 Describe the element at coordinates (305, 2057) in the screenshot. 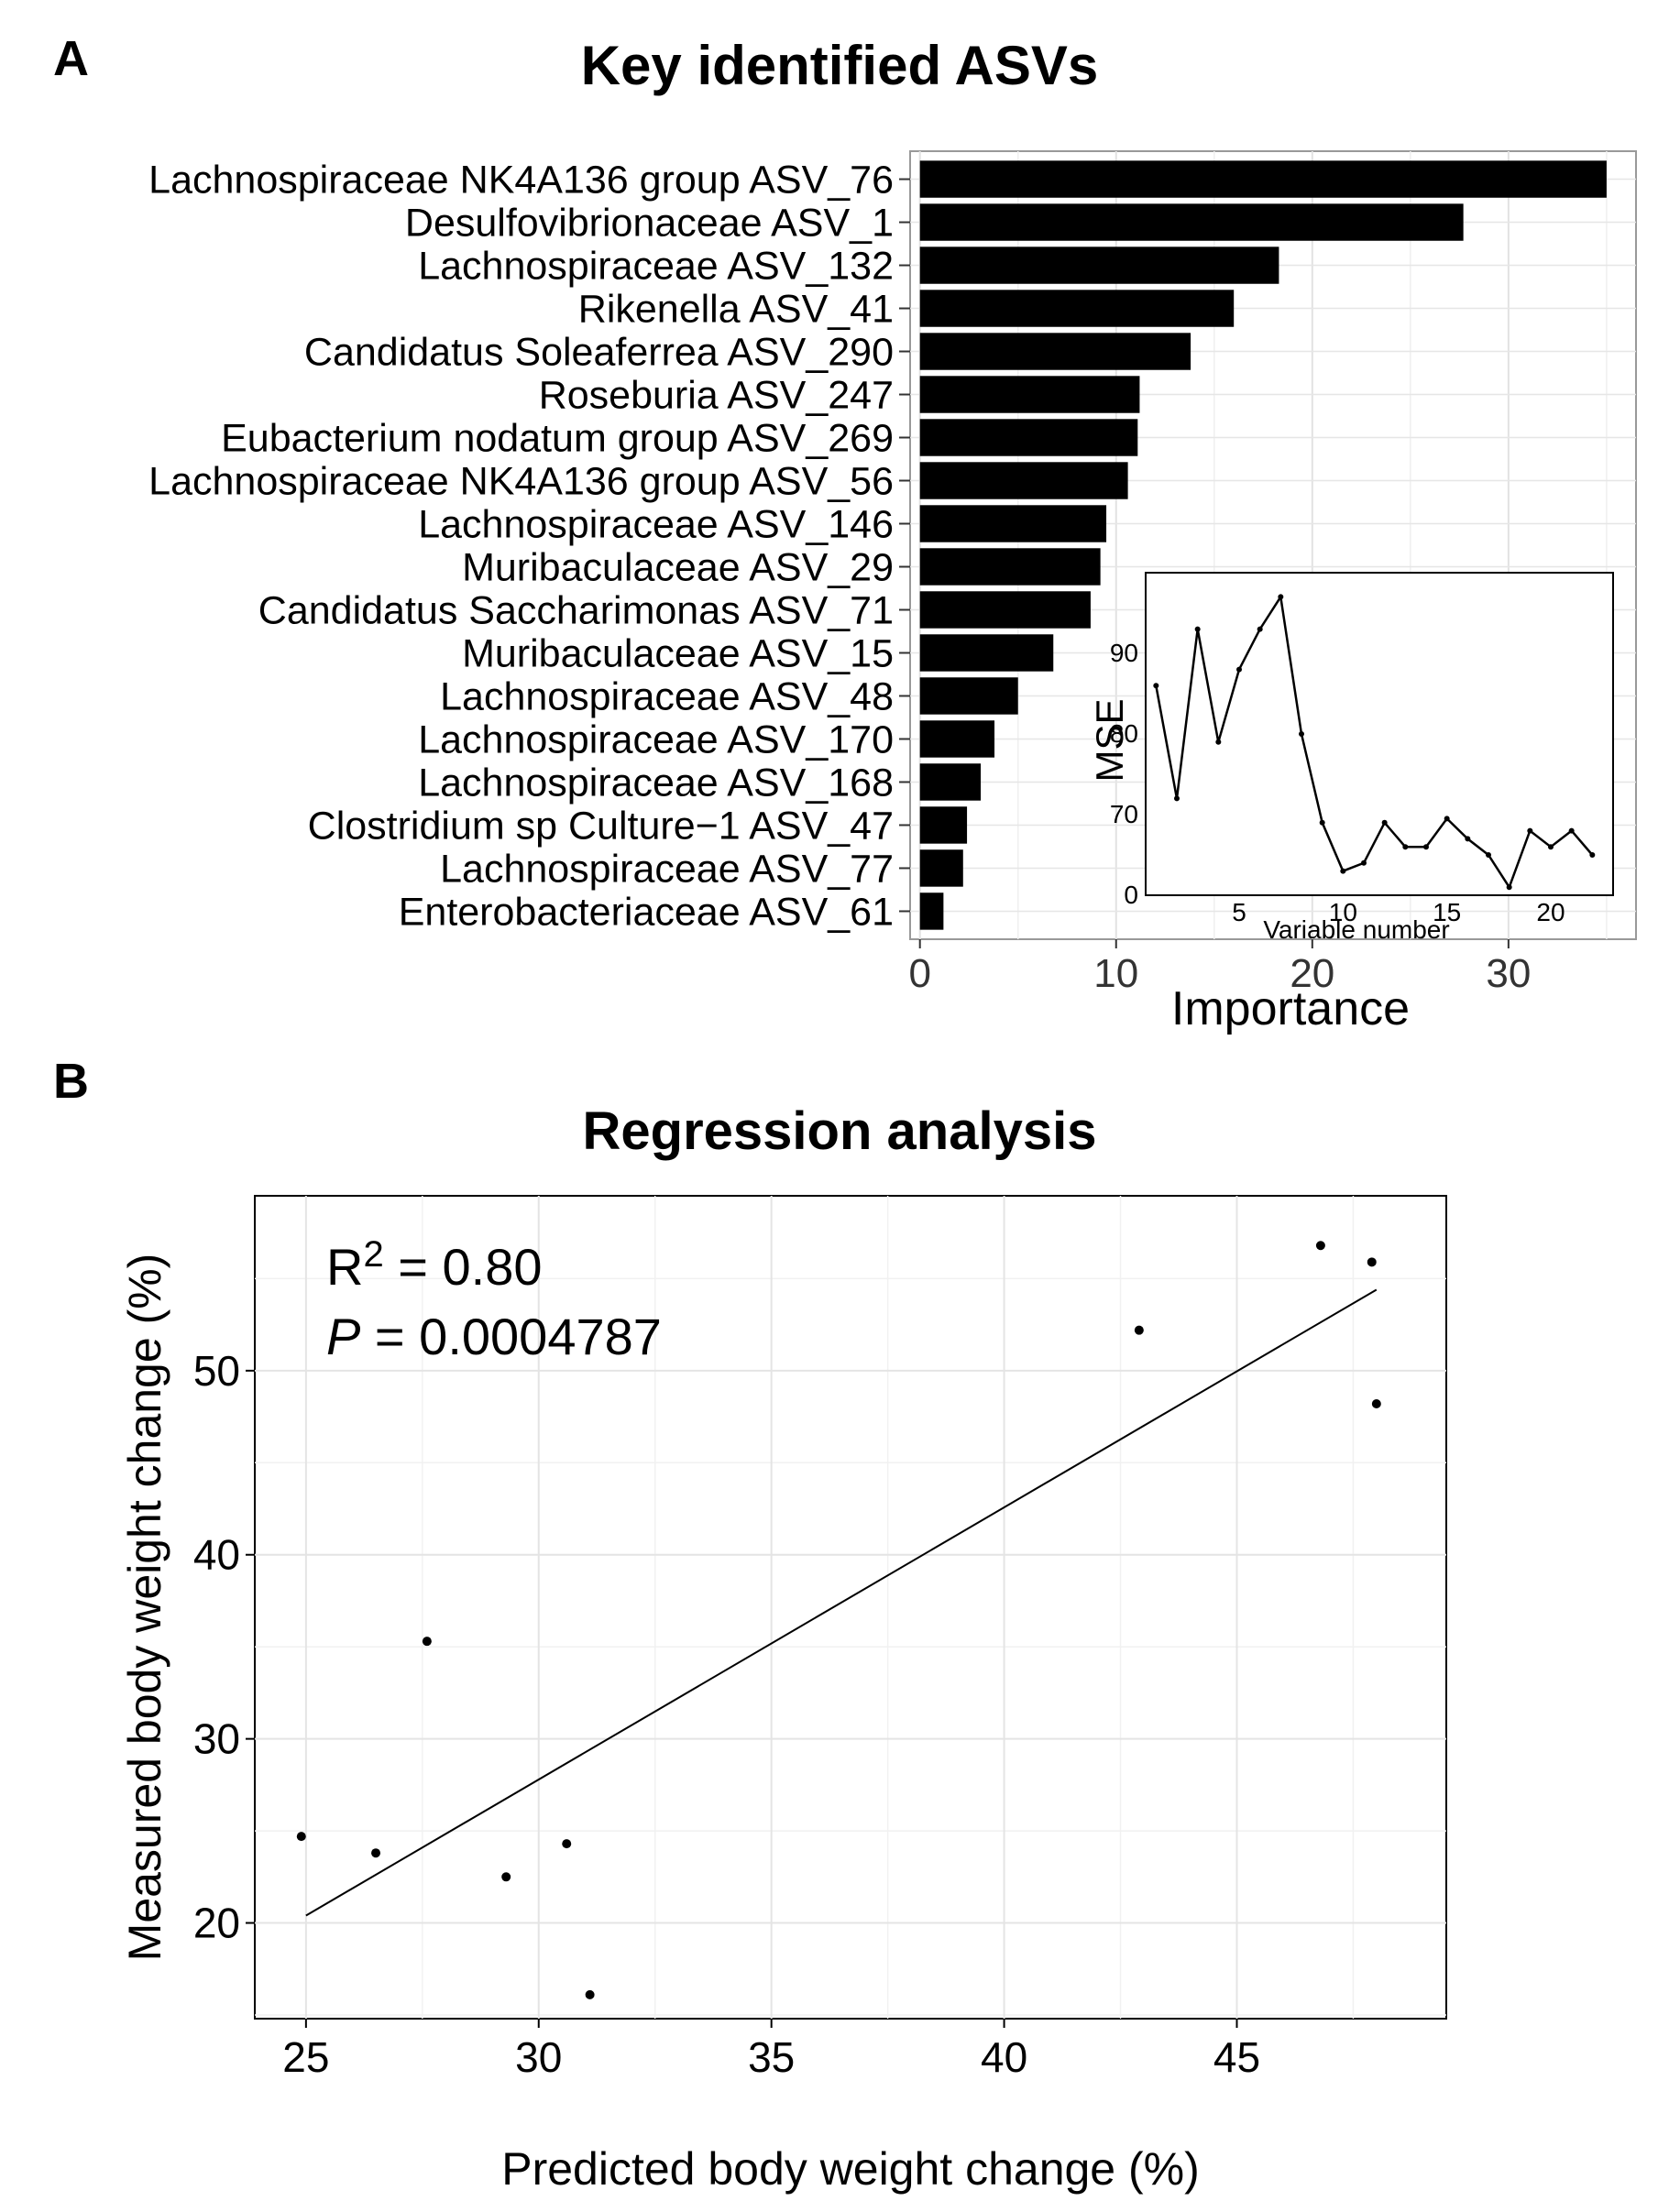

I see `scatter-x-tick-label: 25` at that location.